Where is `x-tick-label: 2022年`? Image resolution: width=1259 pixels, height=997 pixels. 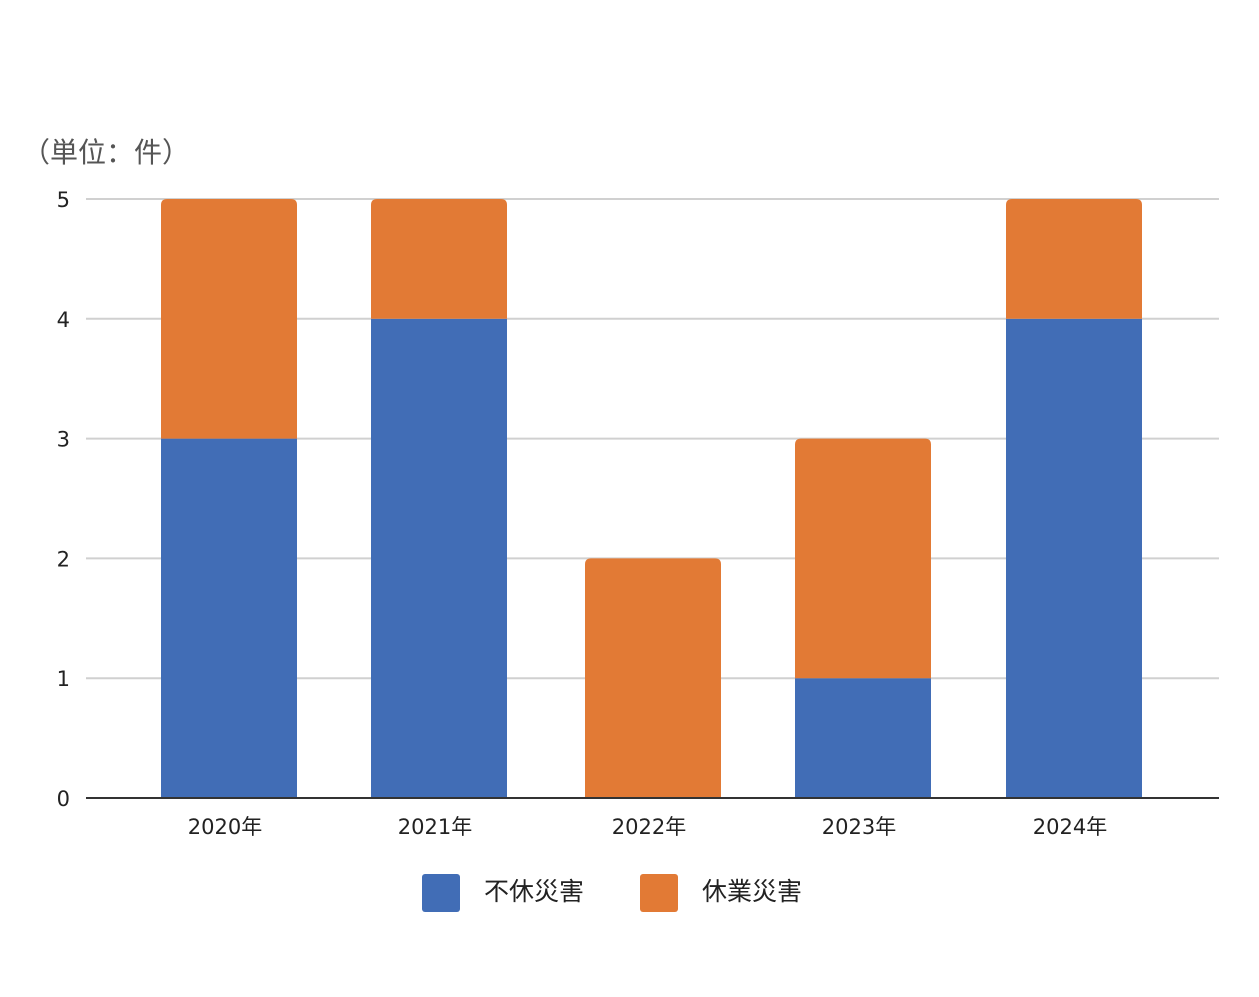 x-tick-label: 2022年 is located at coordinates (649, 827).